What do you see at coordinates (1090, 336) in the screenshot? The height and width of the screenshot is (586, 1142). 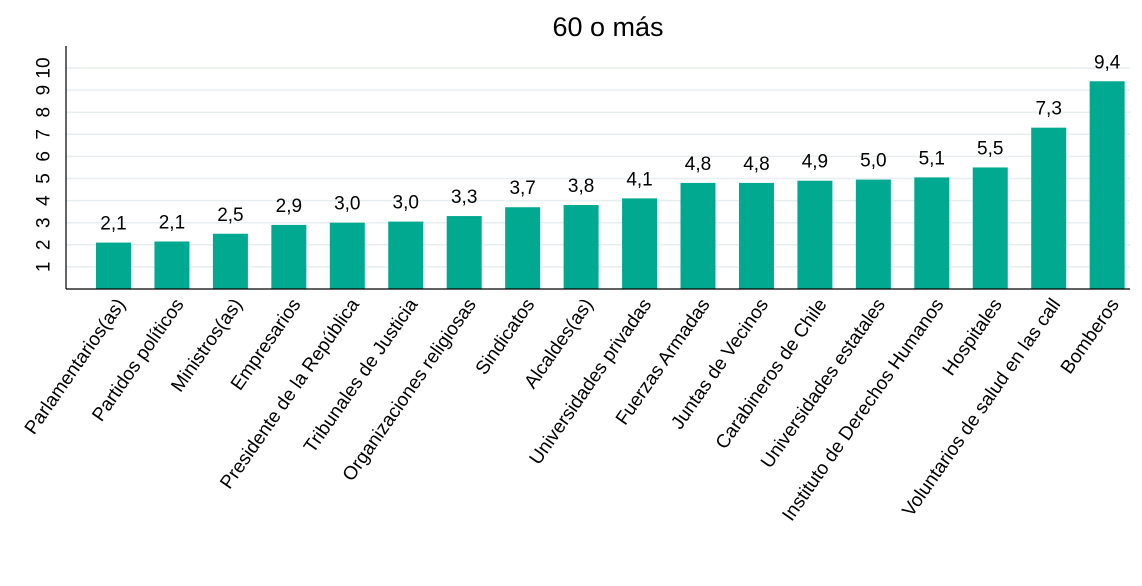 I see `category-label: Bomberos` at bounding box center [1090, 336].